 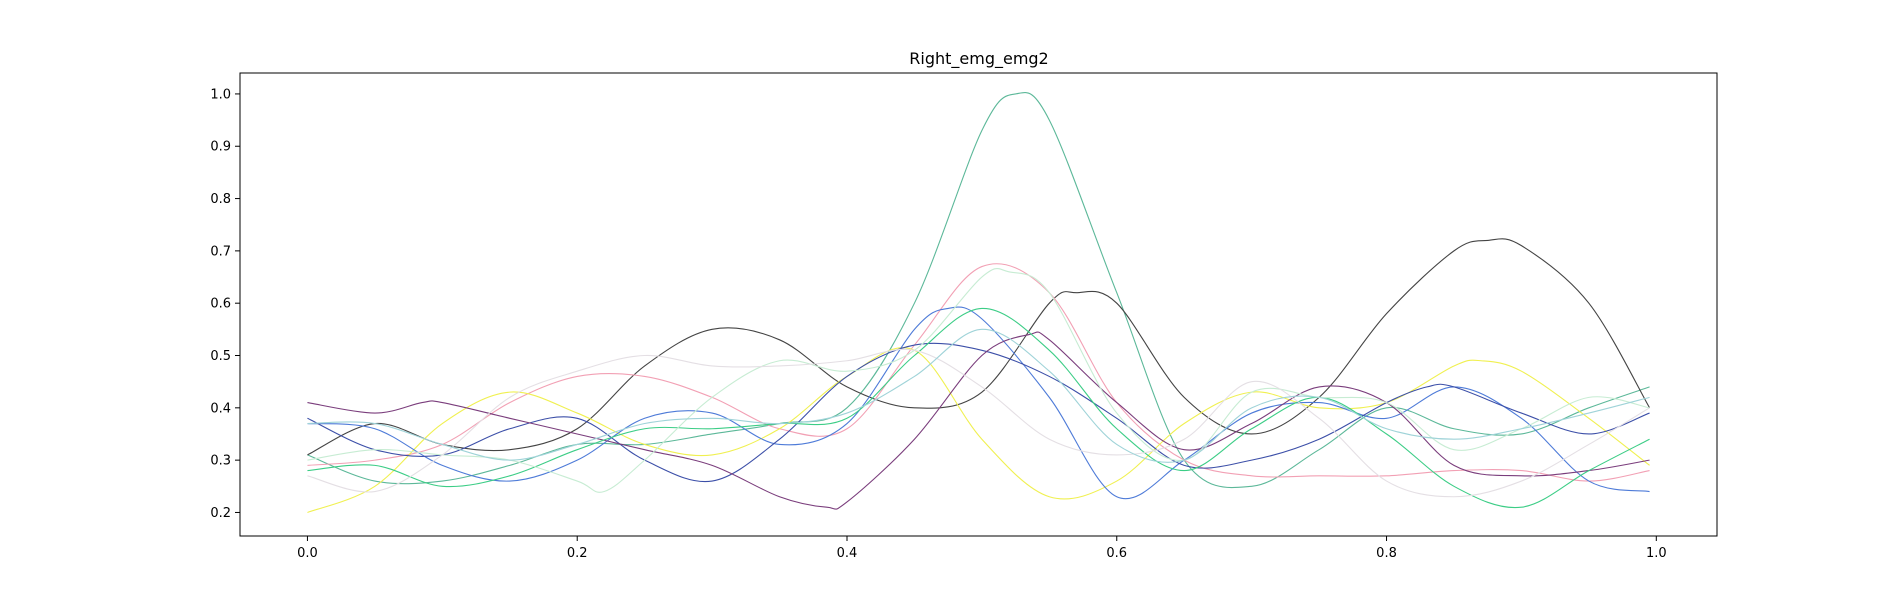 What do you see at coordinates (220, 147) in the screenshot?
I see `y-tick-label: 0.9` at bounding box center [220, 147].